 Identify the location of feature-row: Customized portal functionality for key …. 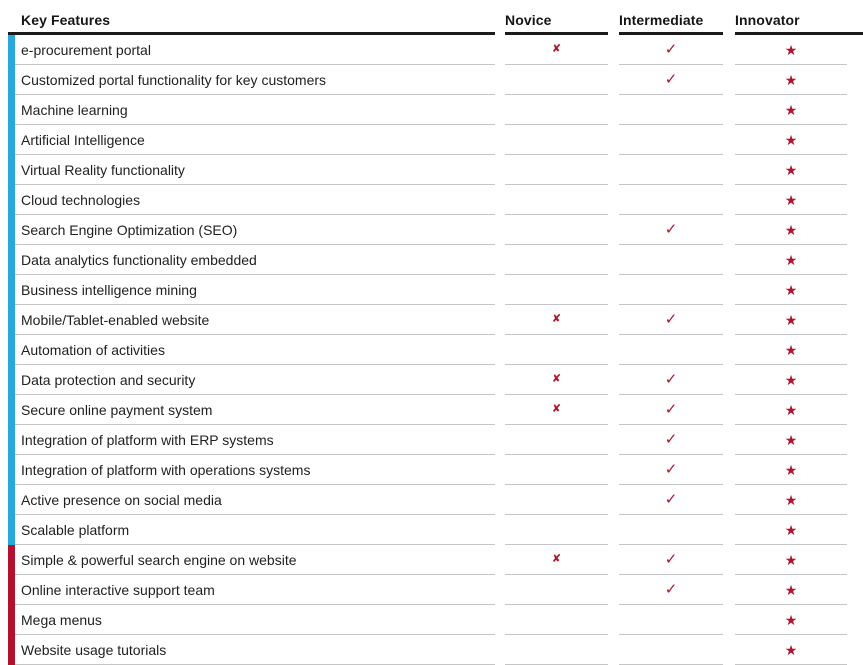
(435, 80).